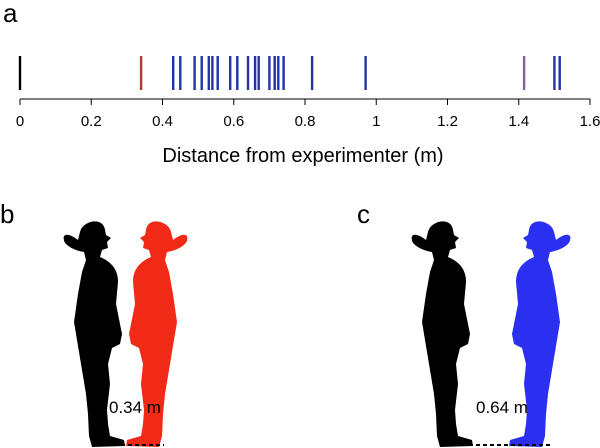  What do you see at coordinates (125, 334) in the screenshot?
I see `illustration-b: 0.34 m` at bounding box center [125, 334].